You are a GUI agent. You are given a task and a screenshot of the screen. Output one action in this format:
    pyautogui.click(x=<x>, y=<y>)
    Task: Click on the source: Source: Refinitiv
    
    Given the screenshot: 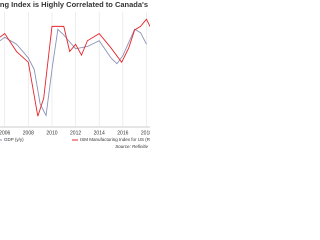 What is the action you would take?
    pyautogui.click(x=132, y=146)
    